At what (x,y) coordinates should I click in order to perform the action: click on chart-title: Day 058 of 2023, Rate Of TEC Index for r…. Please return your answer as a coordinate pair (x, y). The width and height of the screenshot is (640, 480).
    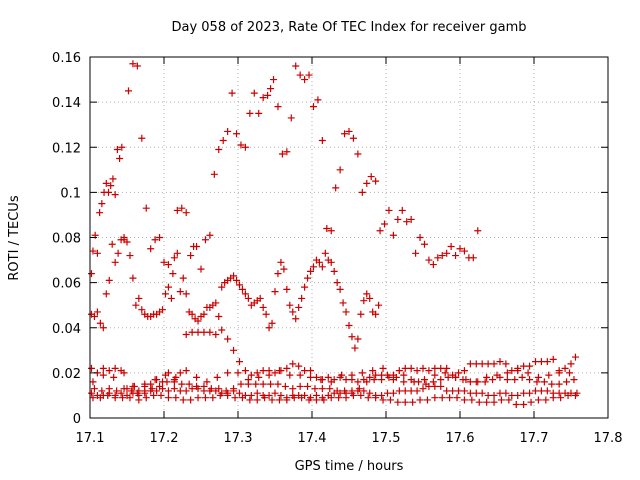
    Looking at the image, I should click on (348, 27).